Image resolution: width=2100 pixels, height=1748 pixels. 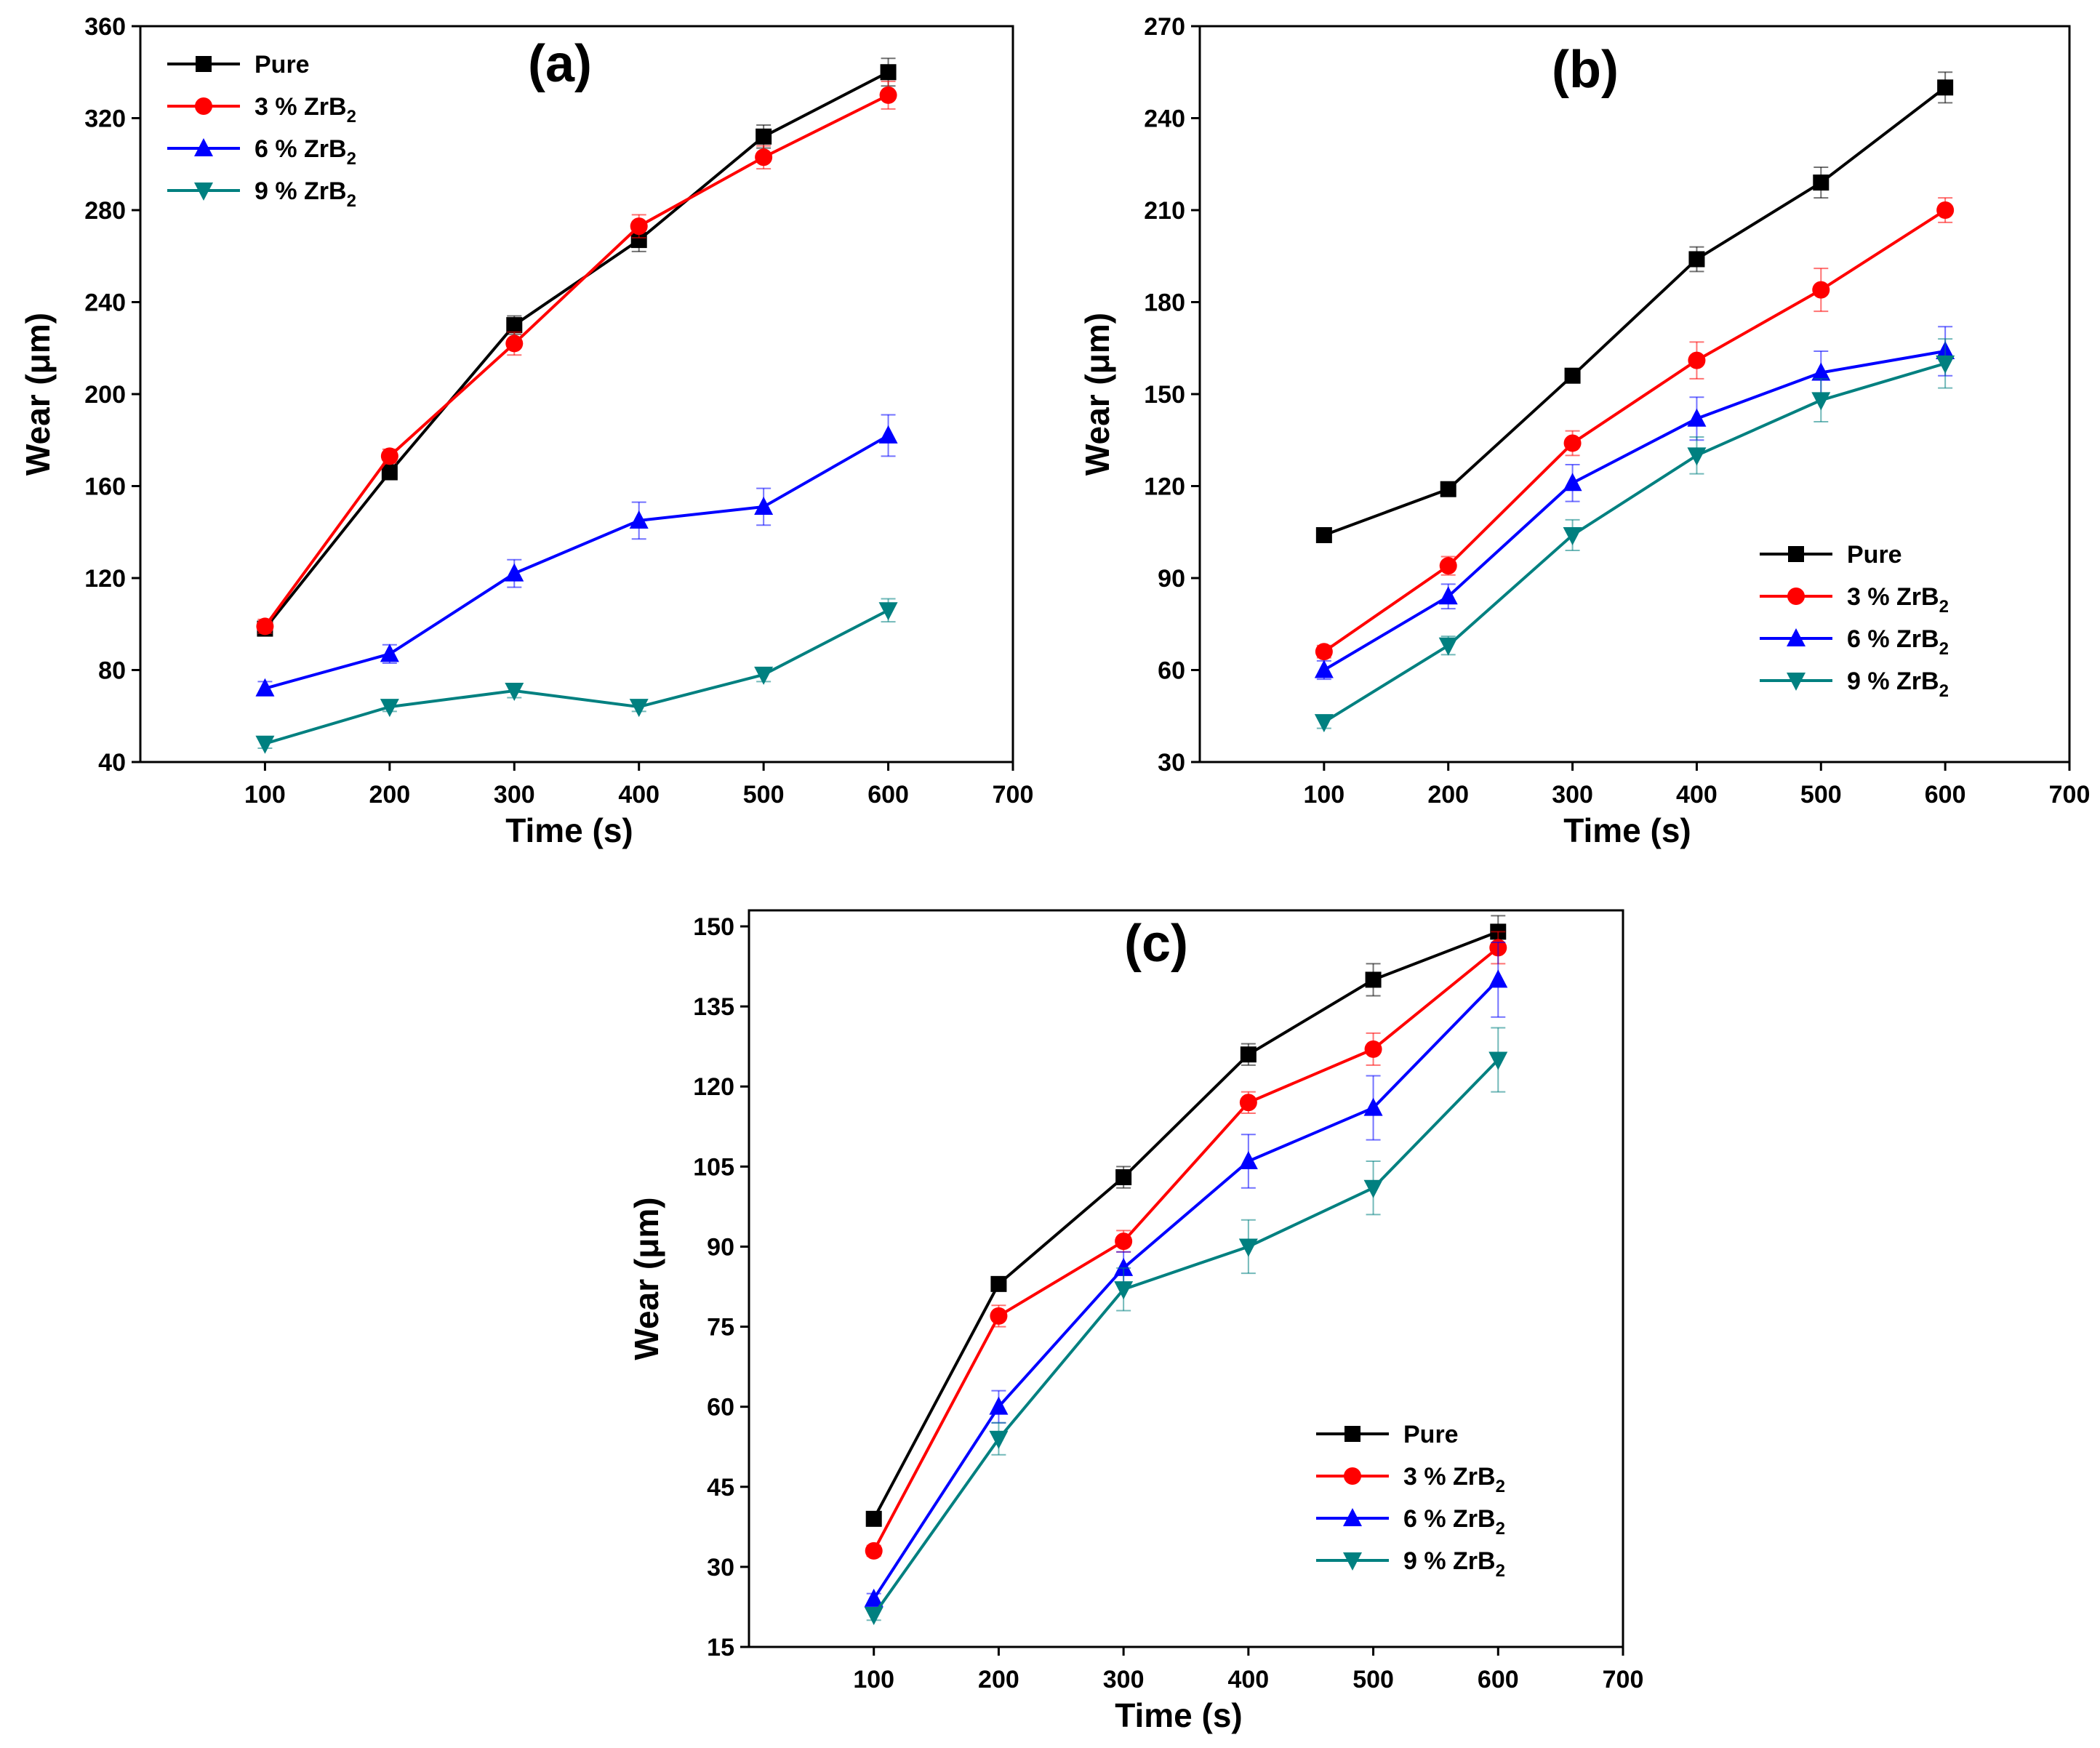 What do you see at coordinates (713, 1167) in the screenshot?
I see `y-tick-label: 105` at bounding box center [713, 1167].